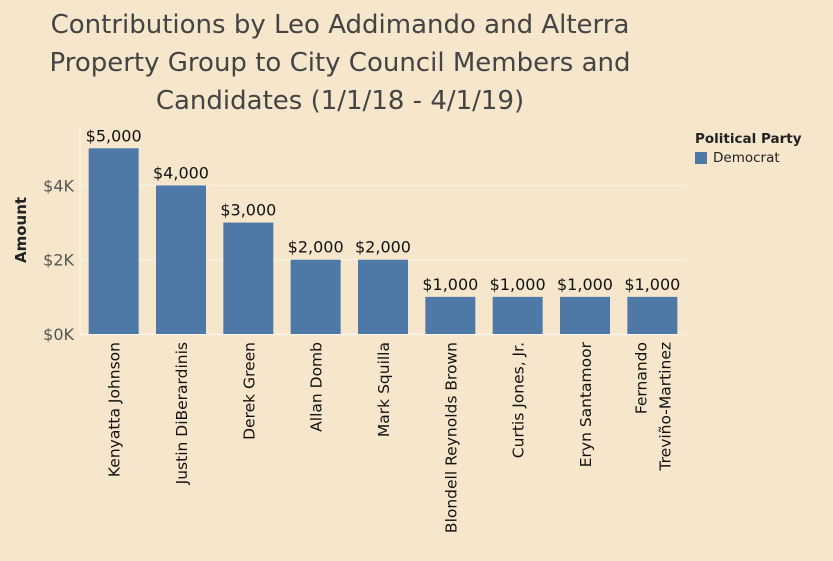 The width and height of the screenshot is (833, 561). What do you see at coordinates (748, 148) in the screenshot?
I see `legend: Political Party Democrat` at bounding box center [748, 148].